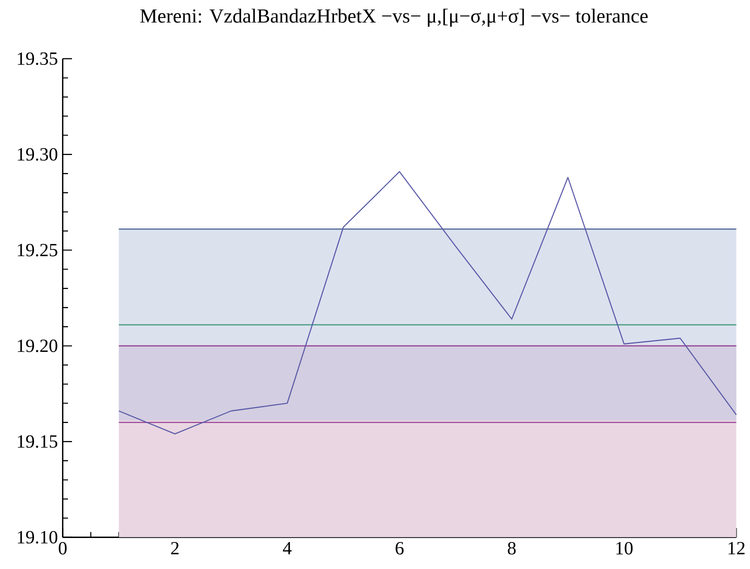  Describe the element at coordinates (175, 548) in the screenshot. I see `x-tick-label: 2` at that location.